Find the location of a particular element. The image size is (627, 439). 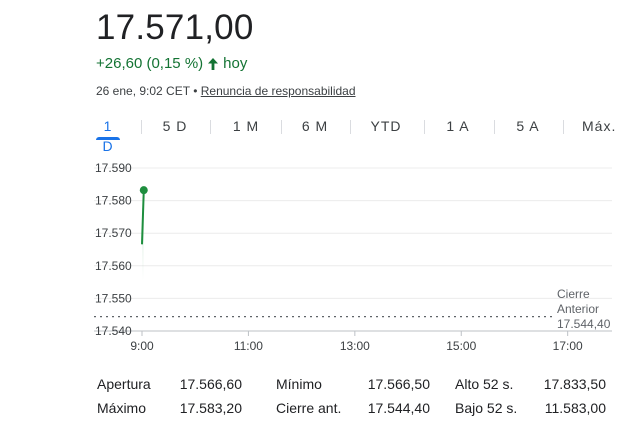

arrow-up-icon is located at coordinates (213, 63).